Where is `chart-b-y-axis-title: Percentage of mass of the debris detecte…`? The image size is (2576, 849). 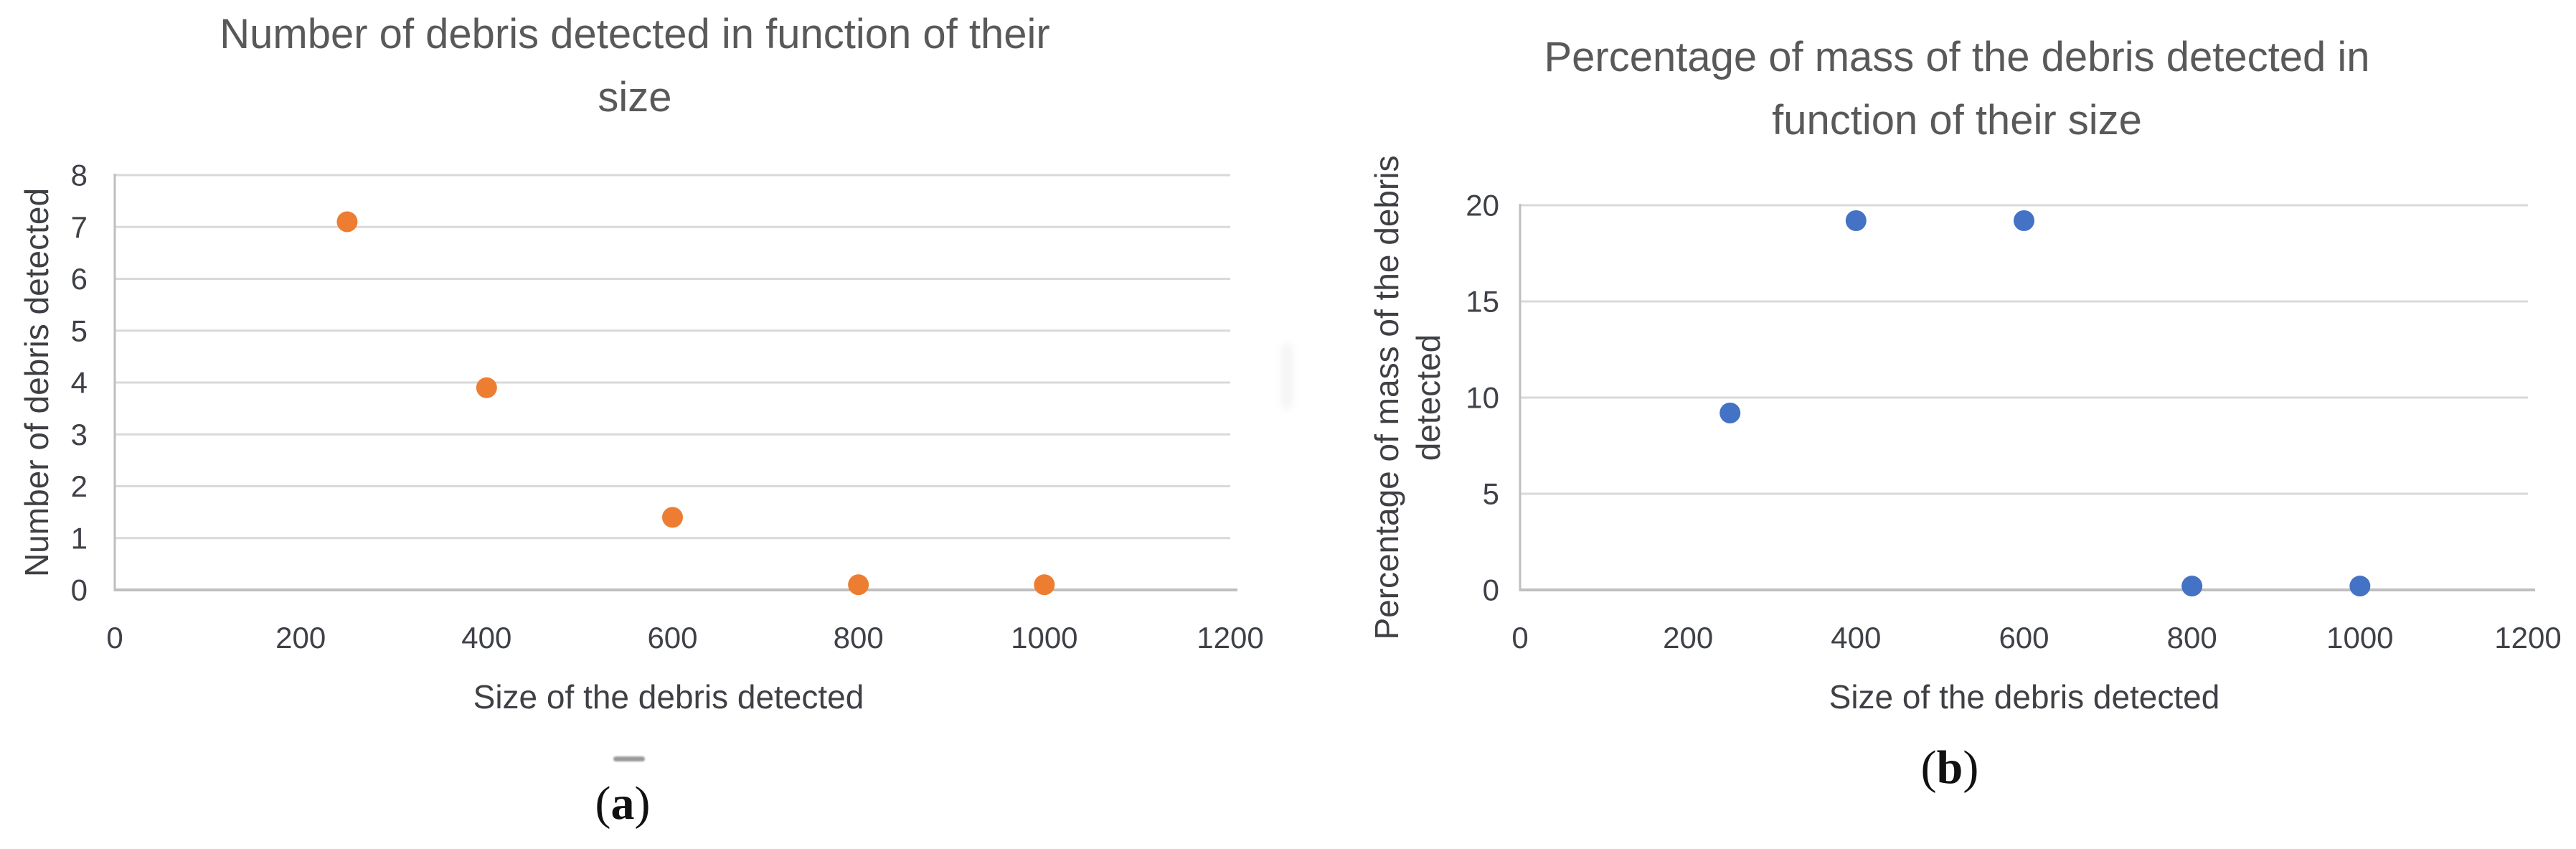 chart-b-y-axis-title: Percentage of mass of the debris detecte… is located at coordinates (1407, 397).